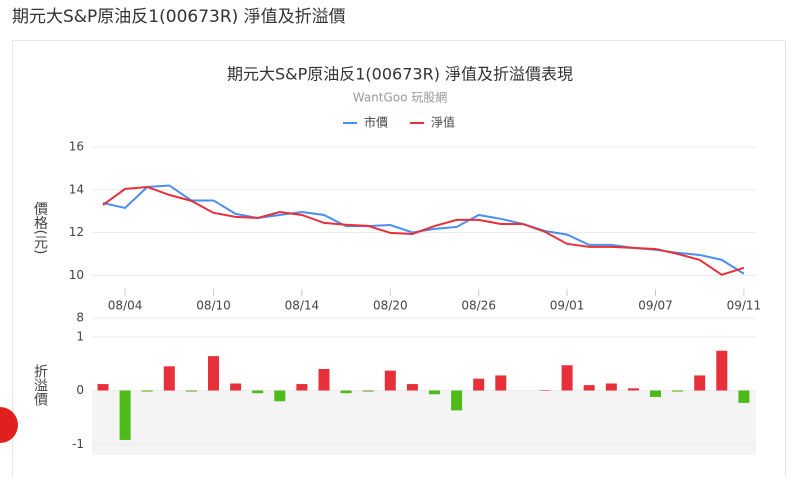 The height and width of the screenshot is (481, 800). What do you see at coordinates (655, 306) in the screenshot?
I see `x-tick-label: 09/07` at bounding box center [655, 306].